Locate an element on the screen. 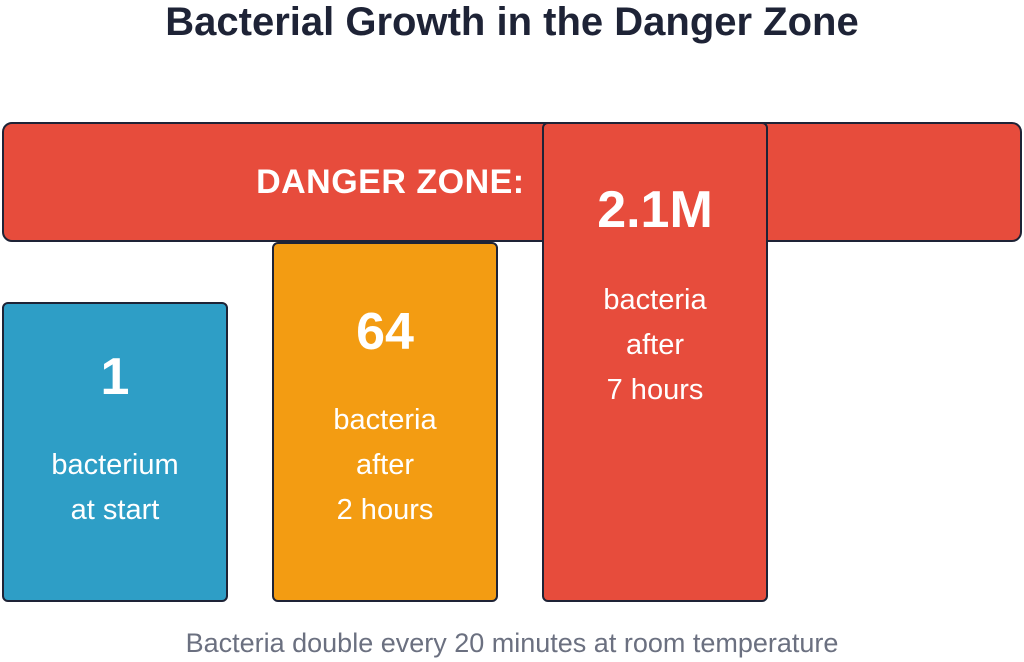 The width and height of the screenshot is (1024, 662). bar-7-hours-label: bacteria after 7 hours is located at coordinates (655, 345).